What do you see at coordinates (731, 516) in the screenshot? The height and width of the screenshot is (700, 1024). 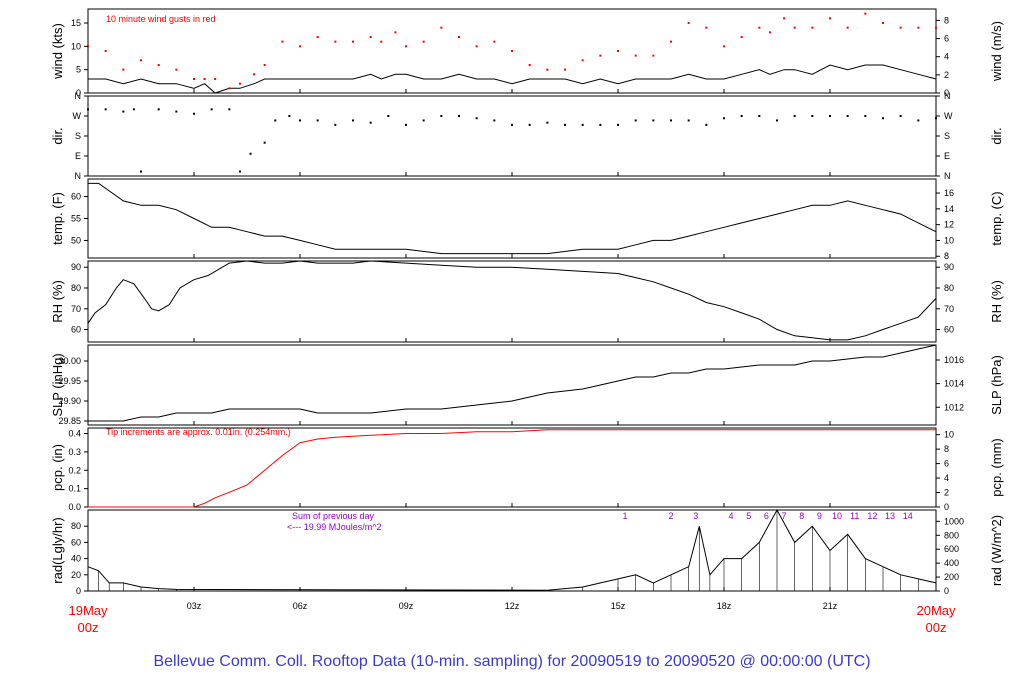 I see `rad-hour-mark: 4` at bounding box center [731, 516].